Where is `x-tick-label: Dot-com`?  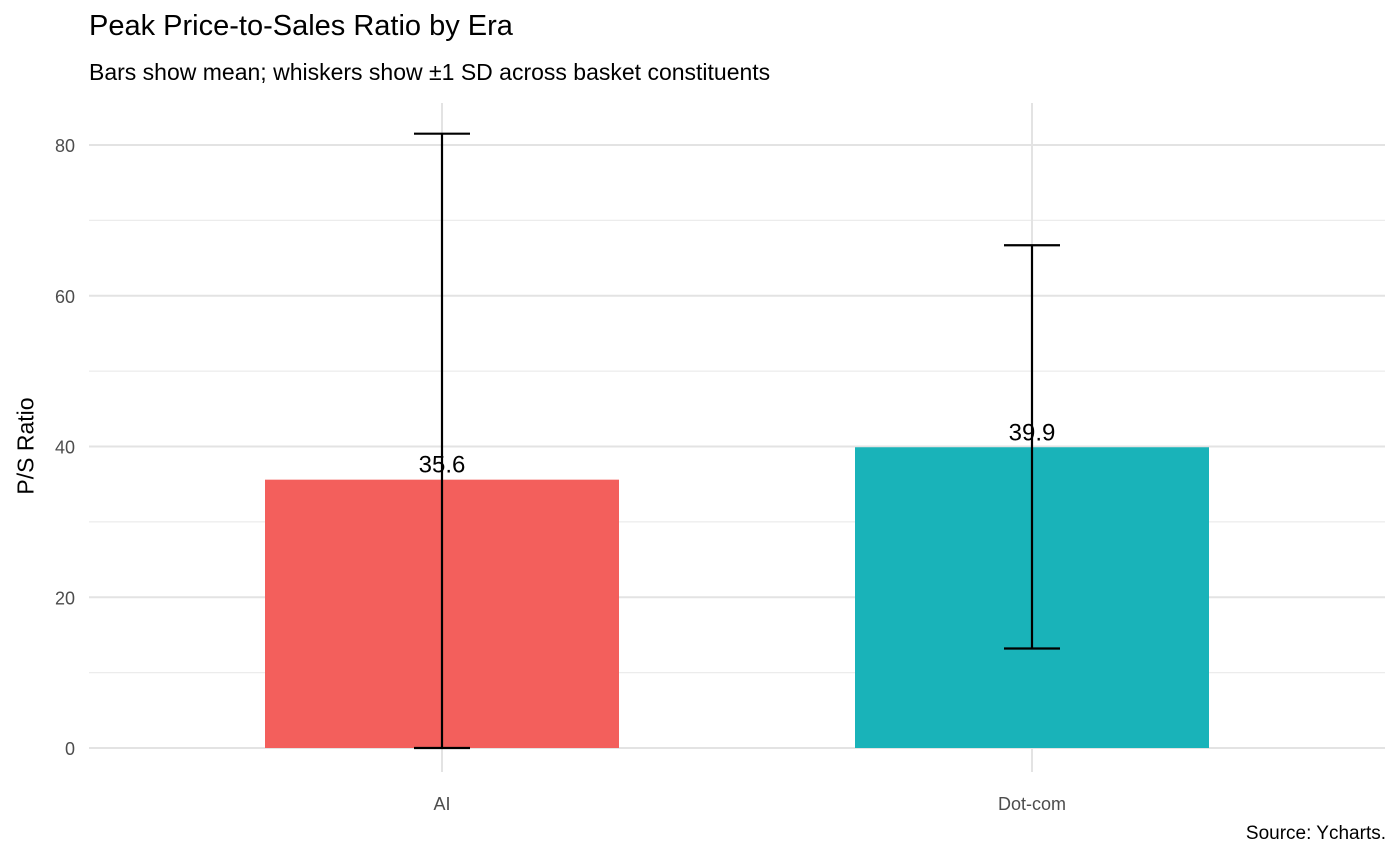 x-tick-label: Dot-com is located at coordinates (1032, 804).